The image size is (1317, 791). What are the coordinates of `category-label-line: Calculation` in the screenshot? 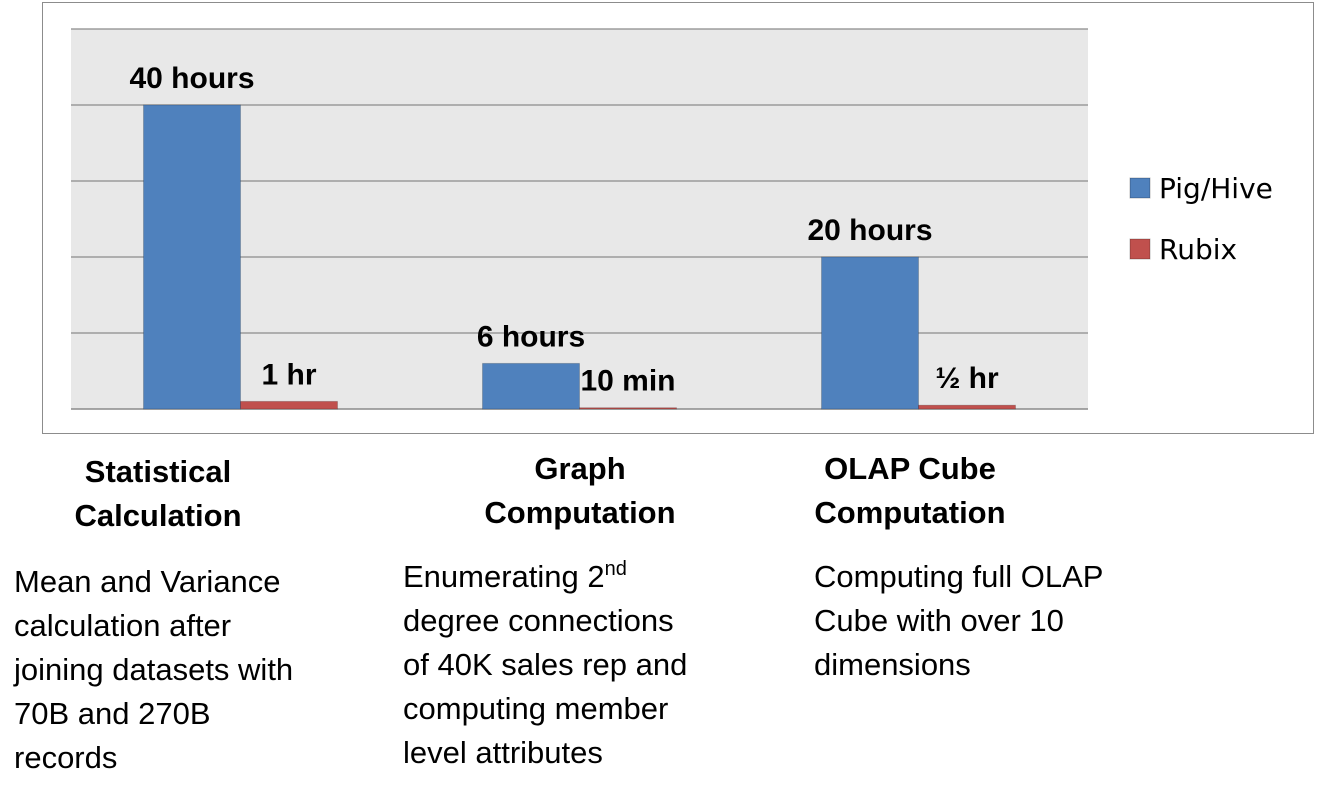 It's located at (158, 515).